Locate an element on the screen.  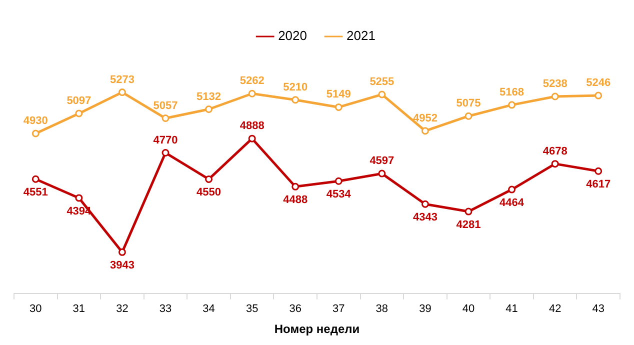
data-label: 4343 is located at coordinates (425, 218).